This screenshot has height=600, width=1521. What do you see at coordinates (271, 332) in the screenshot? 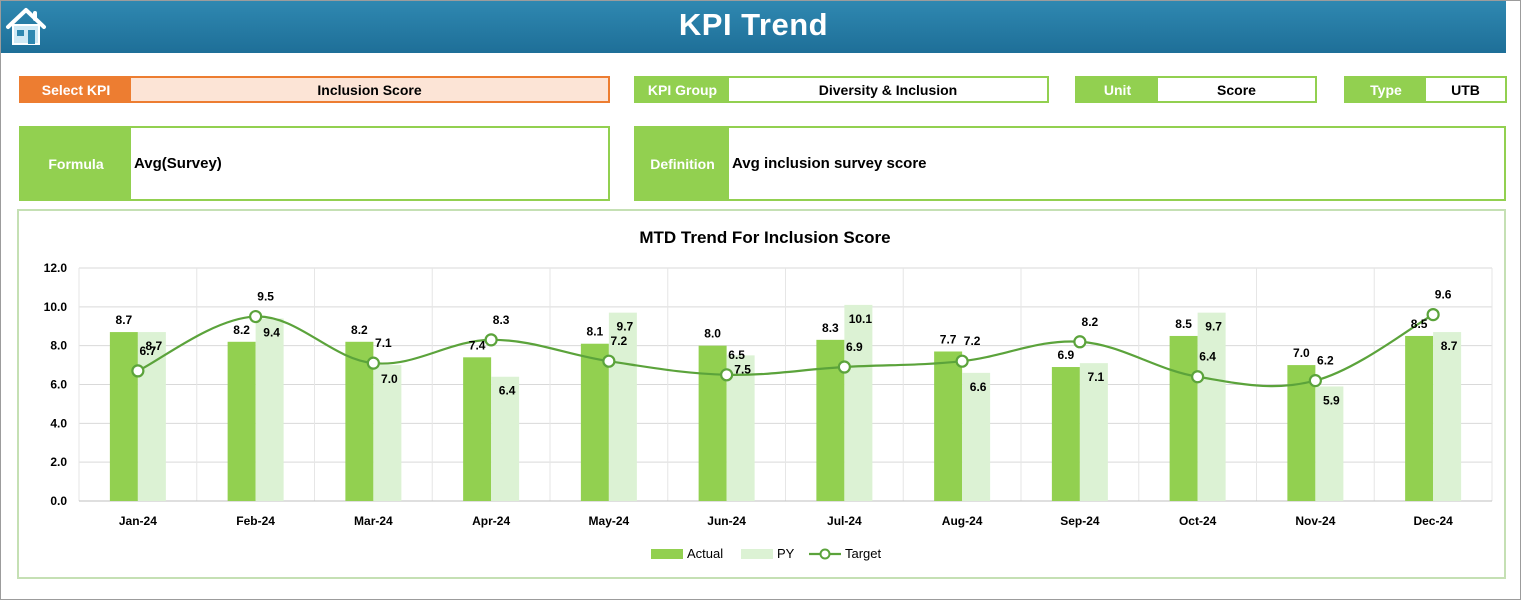
I see `py-data-label: 9.4` at bounding box center [271, 332].